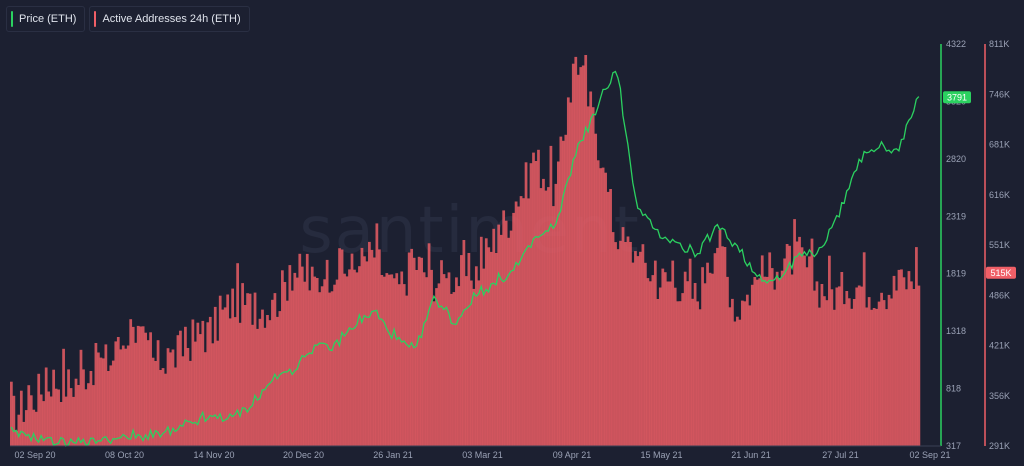  I want to click on x-axis-tick-label: 27 Jul 21, so click(840, 455).